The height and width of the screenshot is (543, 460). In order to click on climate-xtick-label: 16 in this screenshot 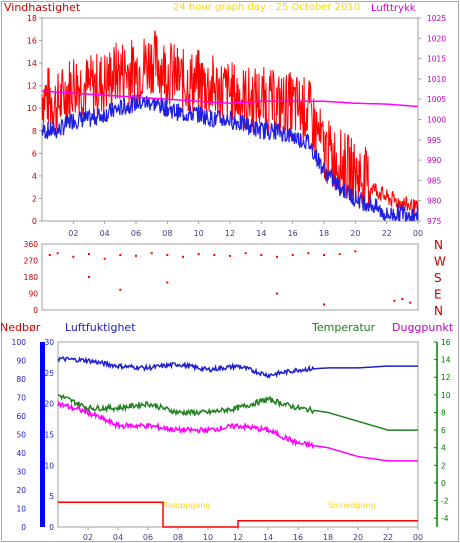, I will do `click(298, 537)`.